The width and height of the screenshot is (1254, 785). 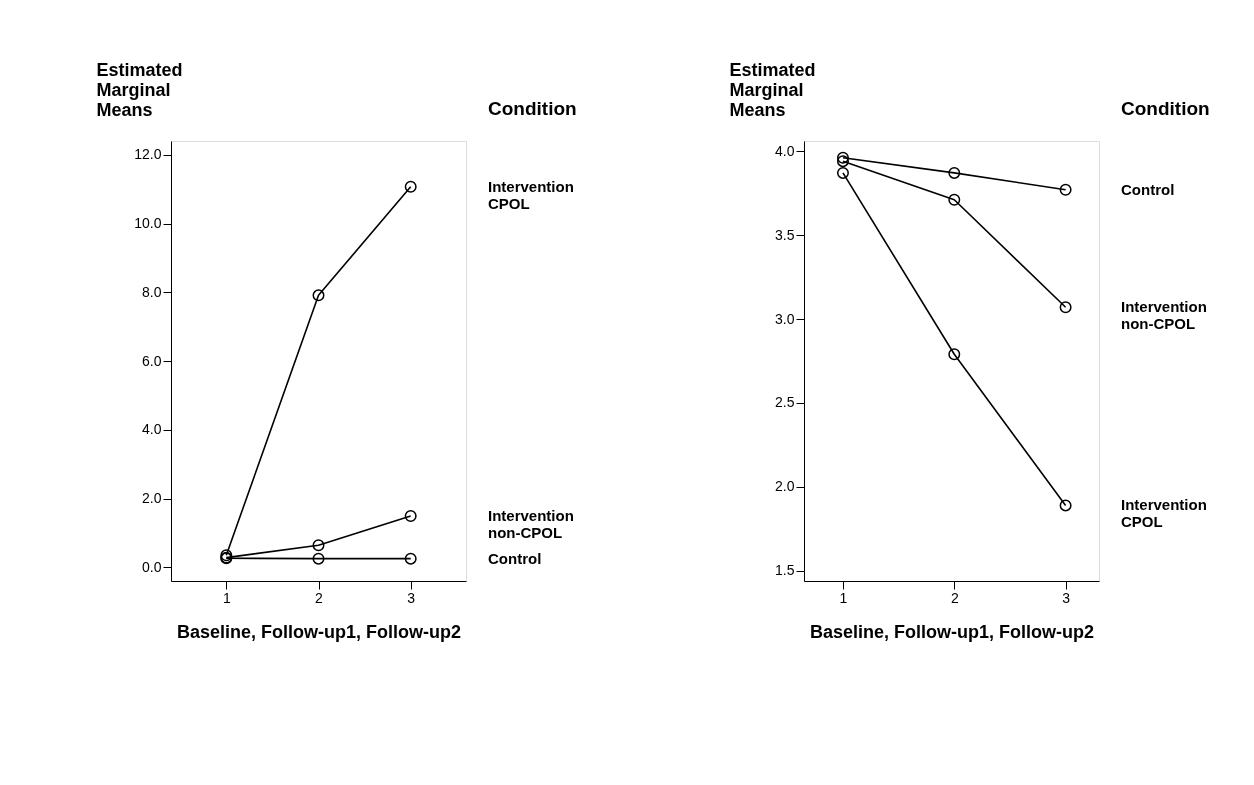 I want to click on y-tick-label: 12.0, so click(x=148, y=154).